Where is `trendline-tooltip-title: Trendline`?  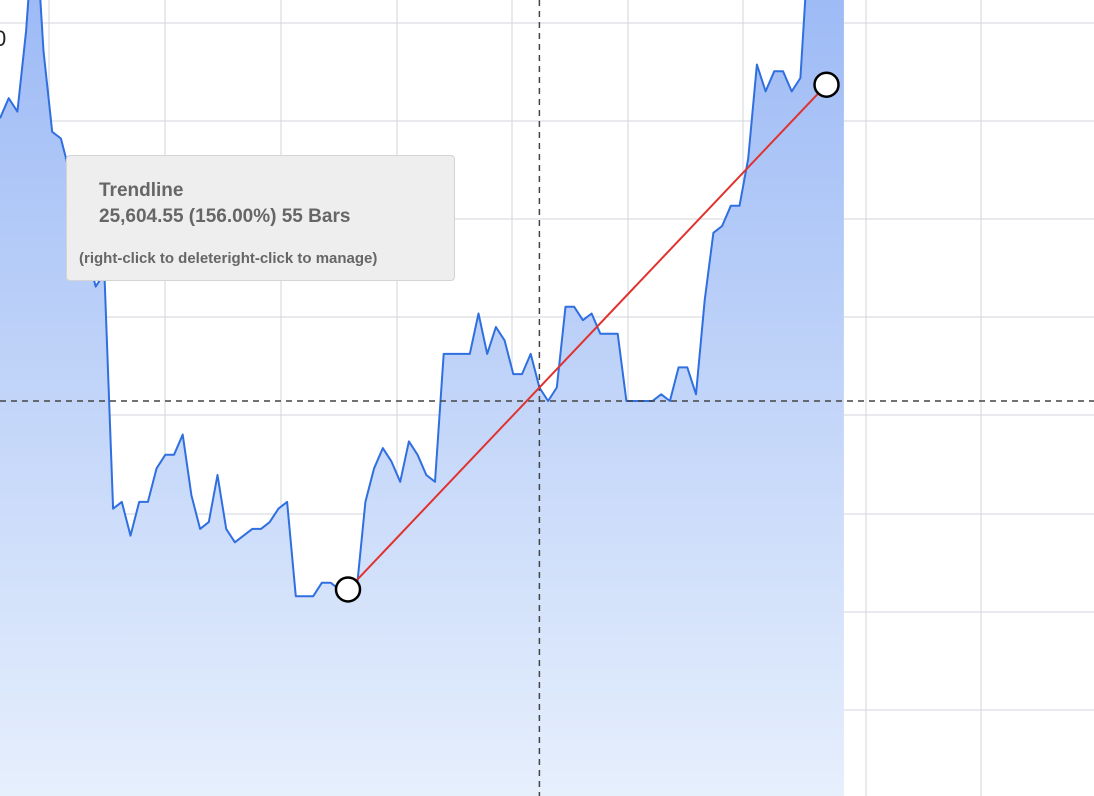
trendline-tooltip-title: Trendline is located at coordinates (141, 190).